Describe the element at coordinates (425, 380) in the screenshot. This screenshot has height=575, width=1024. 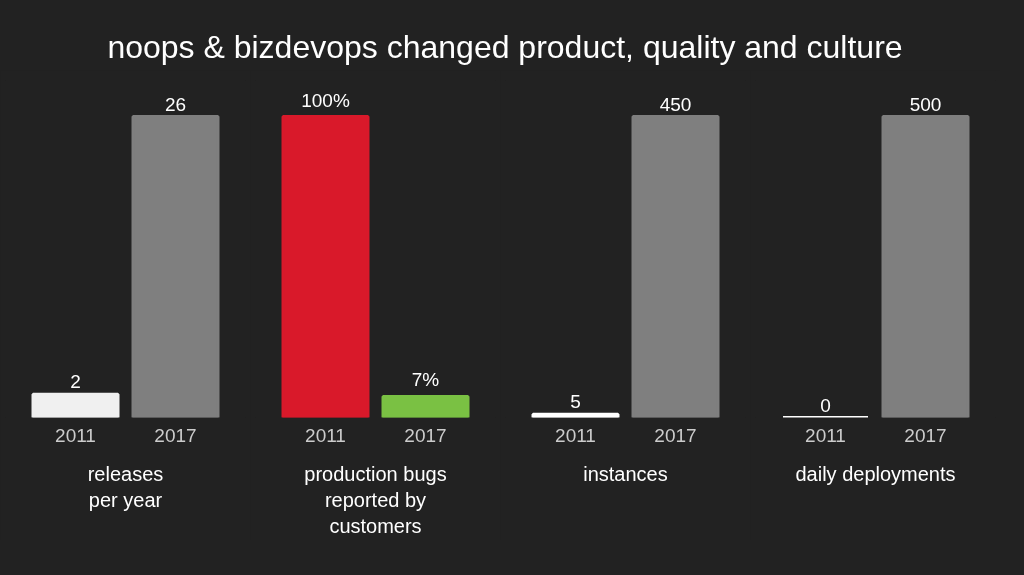
I see `data-label: 7%` at that location.